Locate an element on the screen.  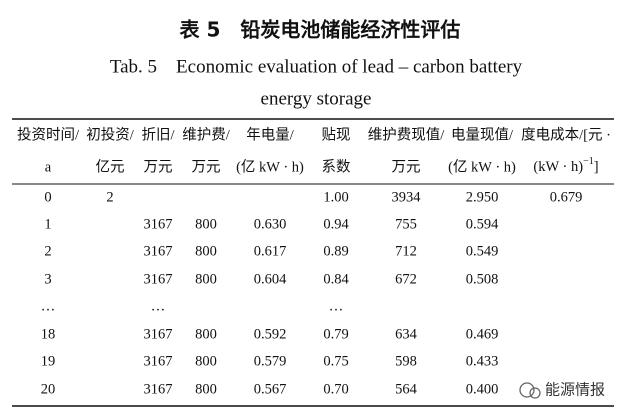
table-cell: 1 is located at coordinates (47, 224).